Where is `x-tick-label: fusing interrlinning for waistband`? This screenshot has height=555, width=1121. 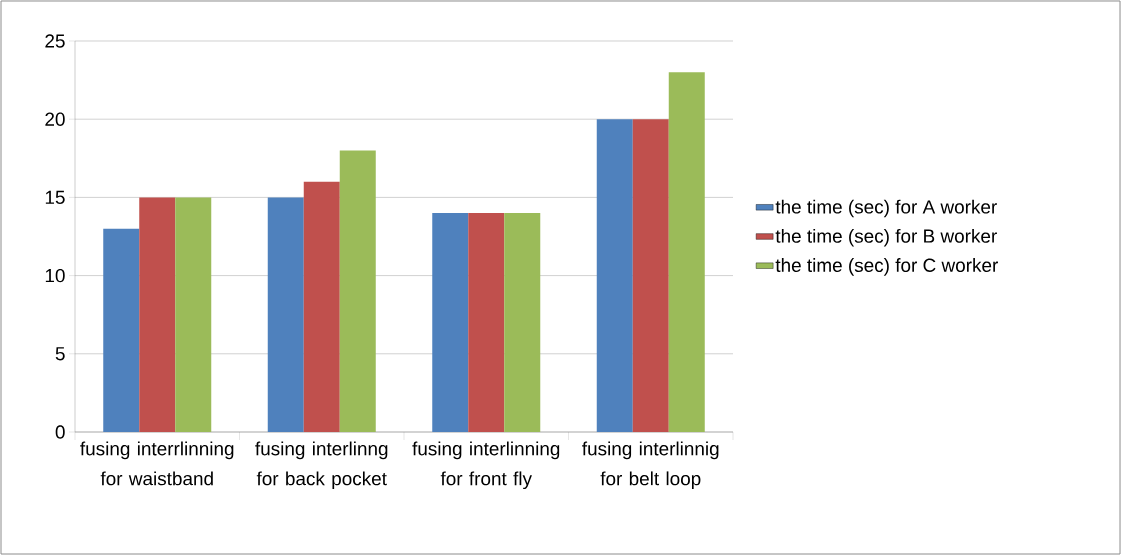 x-tick-label: fusing interrlinning for waistband is located at coordinates (157, 463).